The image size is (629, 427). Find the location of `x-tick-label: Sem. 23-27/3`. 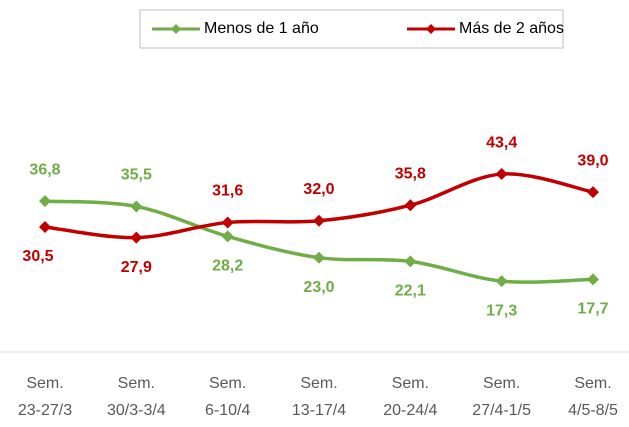

x-tick-label: Sem. 23-27/3 is located at coordinates (45, 397).